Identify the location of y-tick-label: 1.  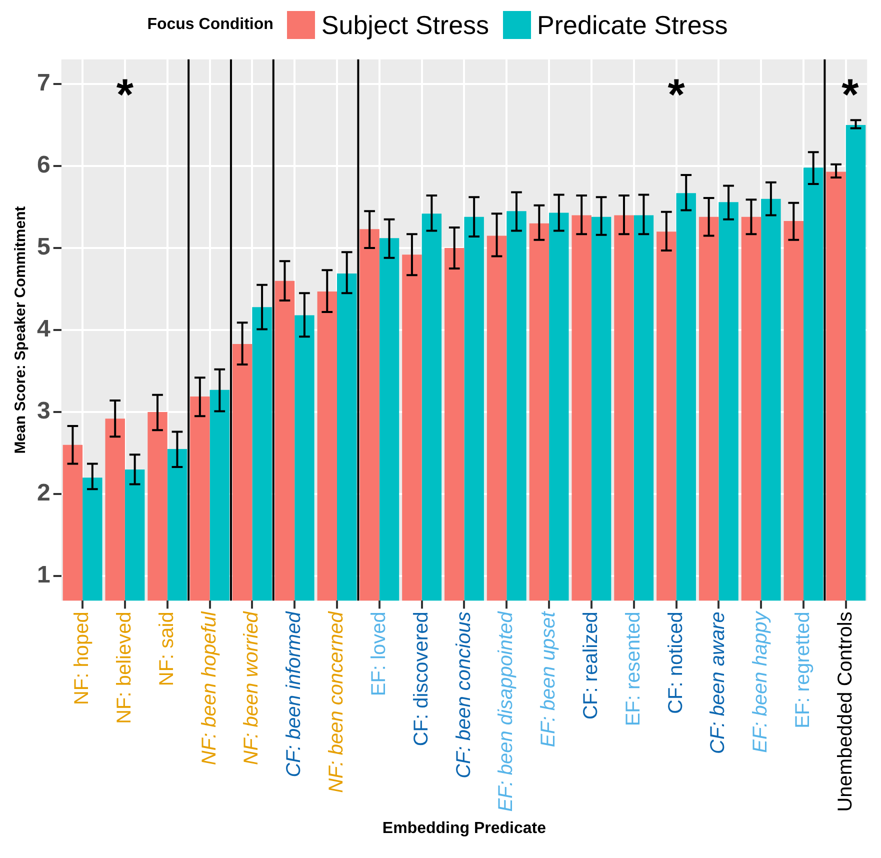
(43, 575).